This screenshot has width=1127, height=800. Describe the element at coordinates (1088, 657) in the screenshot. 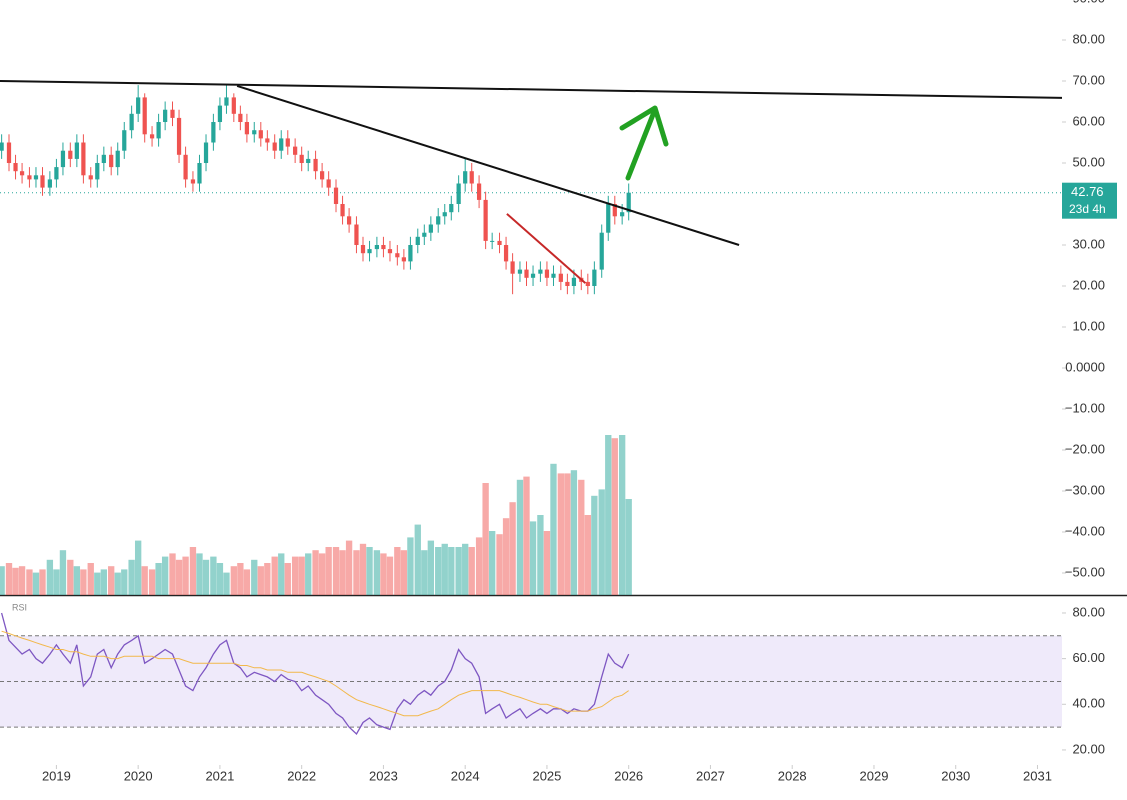

I see `y-tick-label: 60.00` at that location.